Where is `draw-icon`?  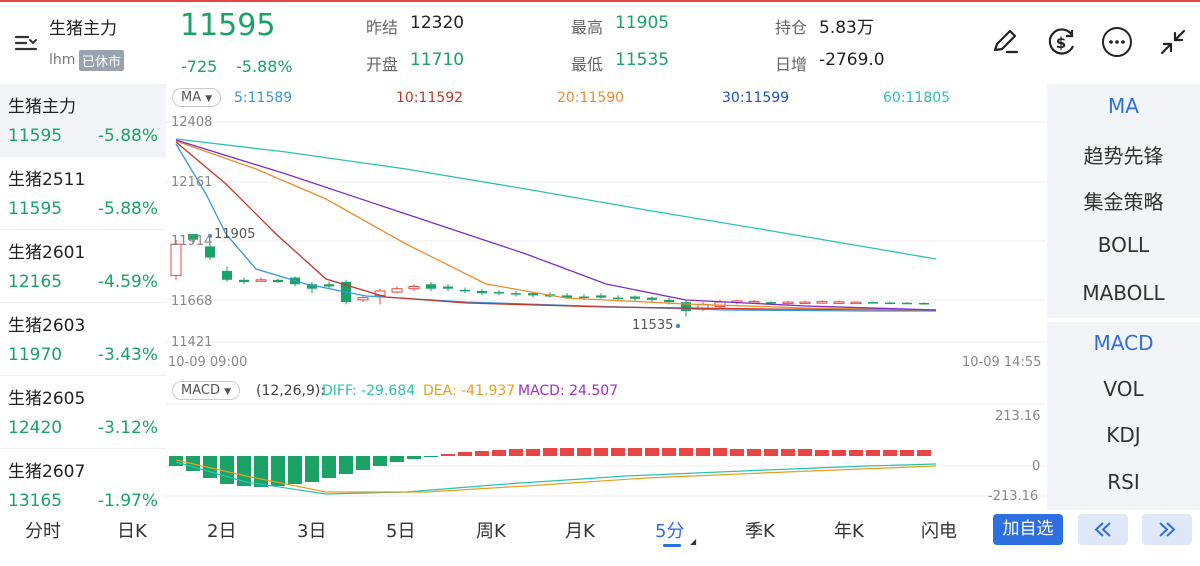
draw-icon is located at coordinates (1005, 42).